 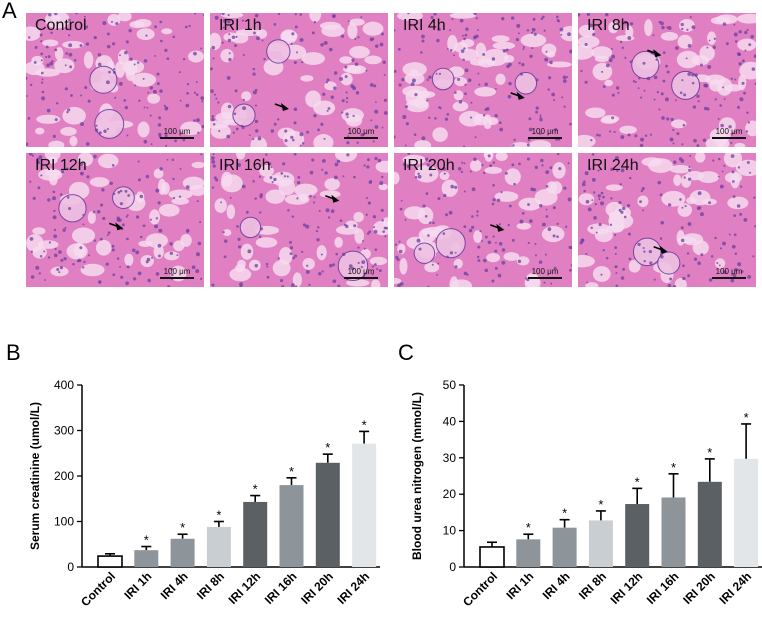 I want to click on x-tick-label: IRI 24h, so click(x=353, y=588).